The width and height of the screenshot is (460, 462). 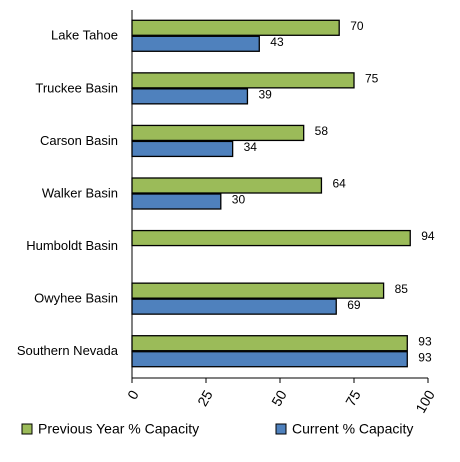 What do you see at coordinates (68, 350) in the screenshot?
I see `y-tick-label: Southern Nevada` at bounding box center [68, 350].